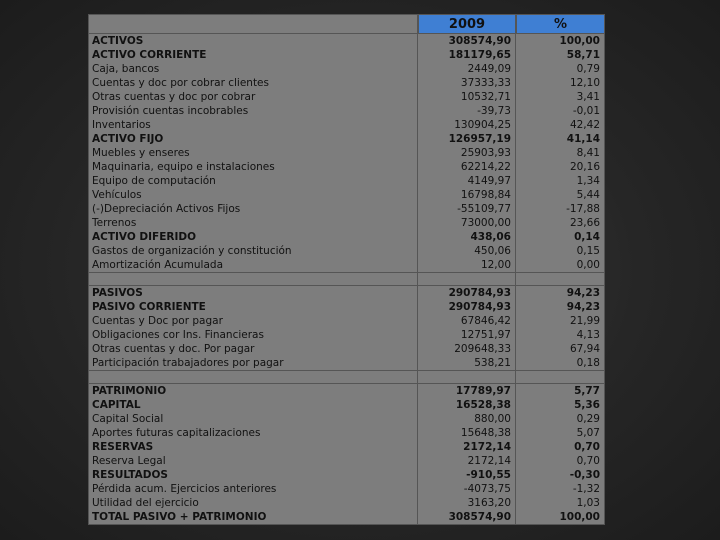 The width and height of the screenshot is (720, 540). I want to click on row-label: Terrenos, so click(253, 223).